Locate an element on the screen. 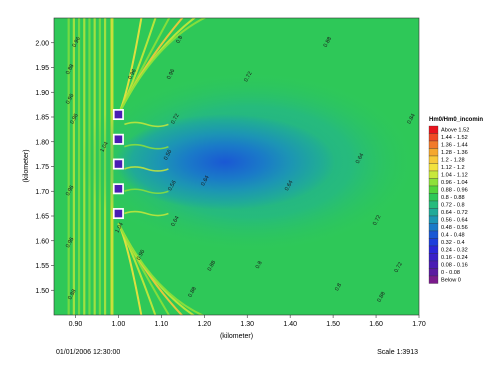 This screenshot has height=366, width=491. legend-label: 0.48 - 0.56 is located at coordinates (454, 228).